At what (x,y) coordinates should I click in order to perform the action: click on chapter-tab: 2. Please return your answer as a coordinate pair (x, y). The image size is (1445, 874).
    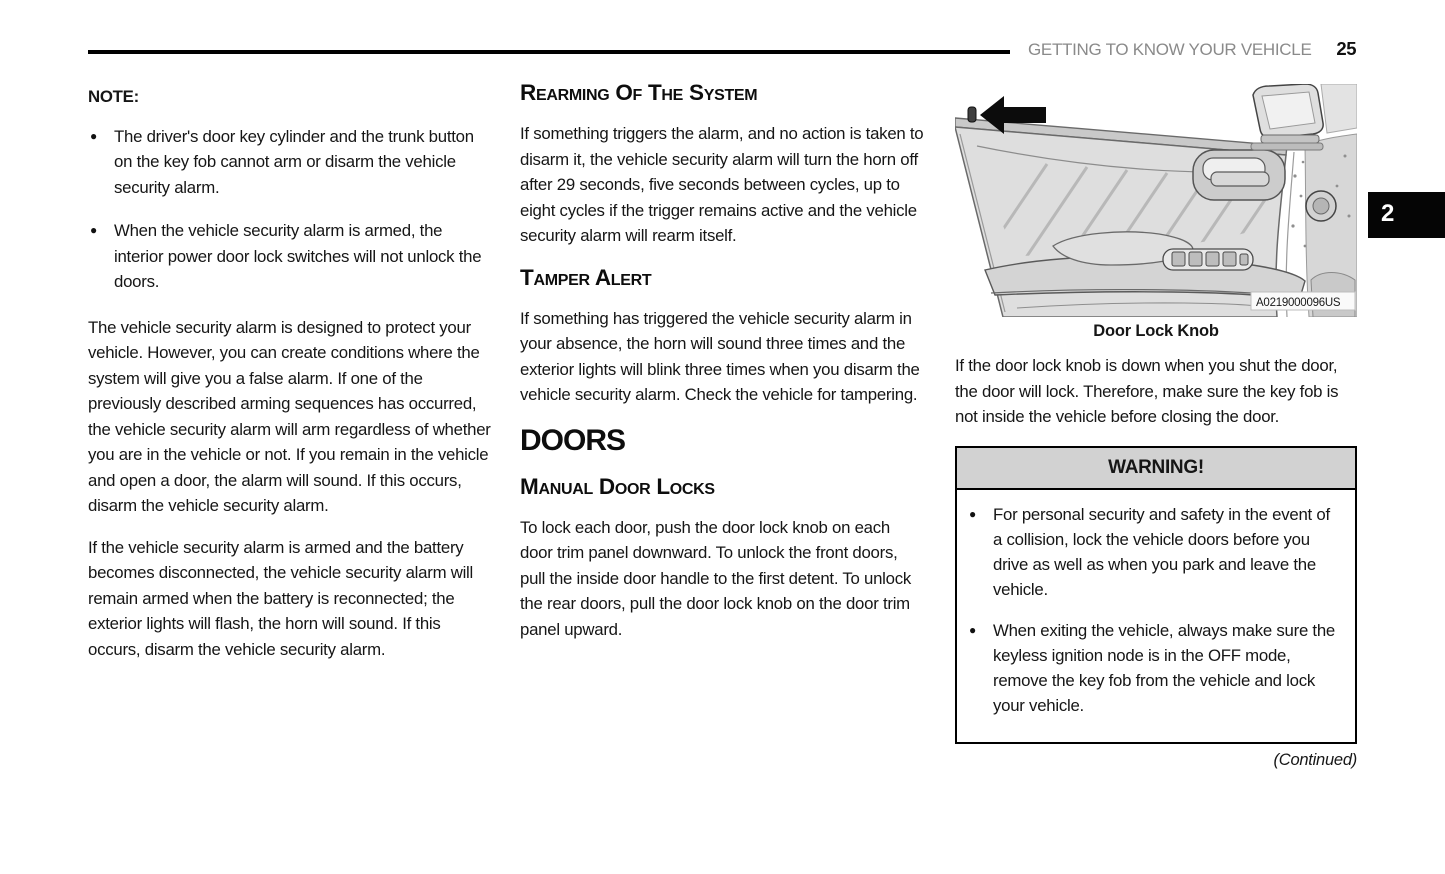
    Looking at the image, I should click on (1406, 215).